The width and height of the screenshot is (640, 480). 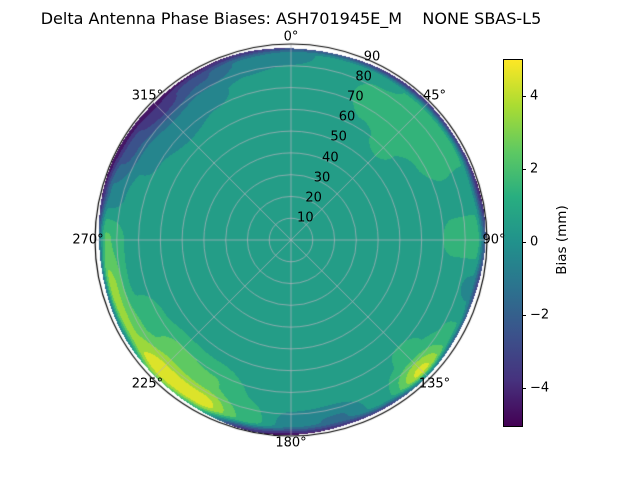 What do you see at coordinates (534, 96) in the screenshot?
I see `colorbar-tick-label: 4` at bounding box center [534, 96].